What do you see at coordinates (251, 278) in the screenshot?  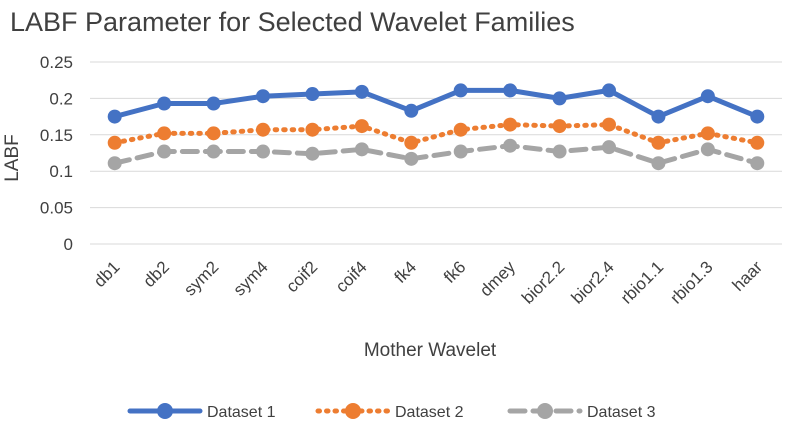 I see `x-tick-label: sym4` at bounding box center [251, 278].